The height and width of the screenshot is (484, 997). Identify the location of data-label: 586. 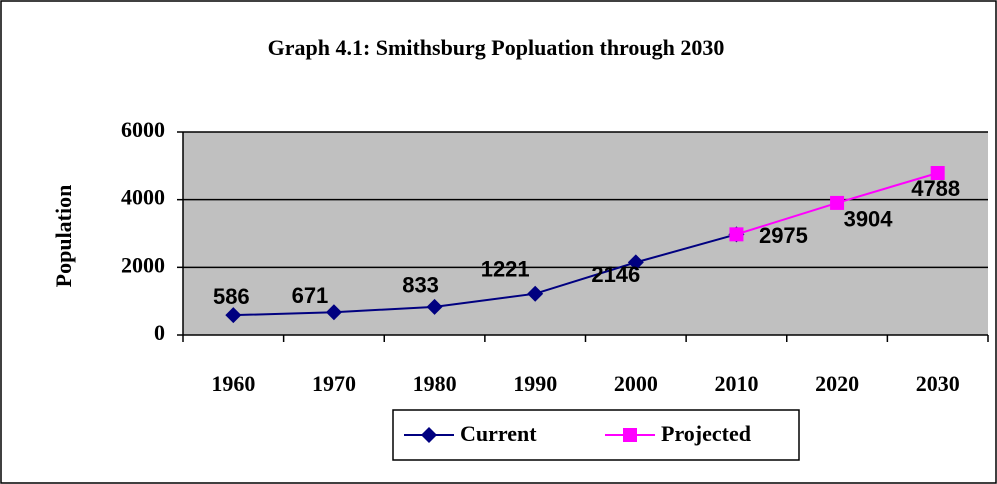
(231, 296).